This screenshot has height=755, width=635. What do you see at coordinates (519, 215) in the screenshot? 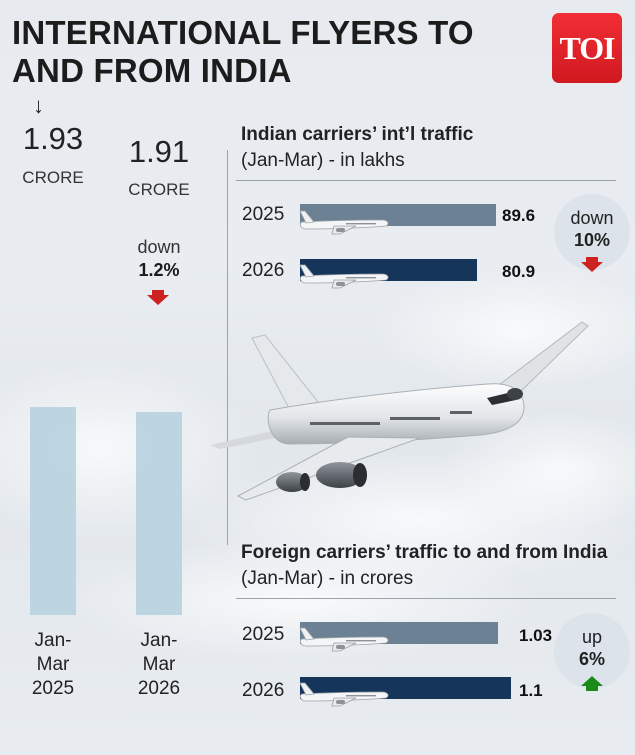
I see `value-label: 89.6` at bounding box center [519, 215].